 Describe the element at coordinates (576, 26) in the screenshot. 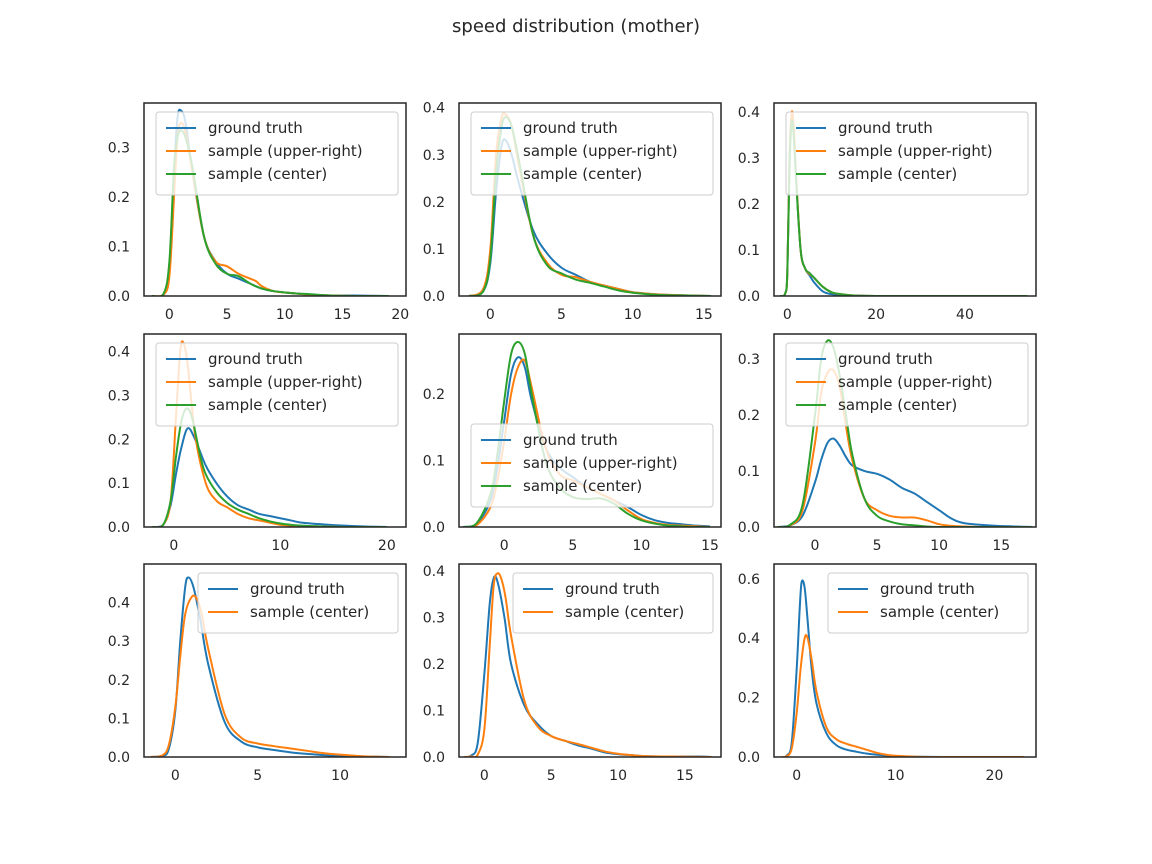

I see `figure-title: speed distribution (mother)` at that location.